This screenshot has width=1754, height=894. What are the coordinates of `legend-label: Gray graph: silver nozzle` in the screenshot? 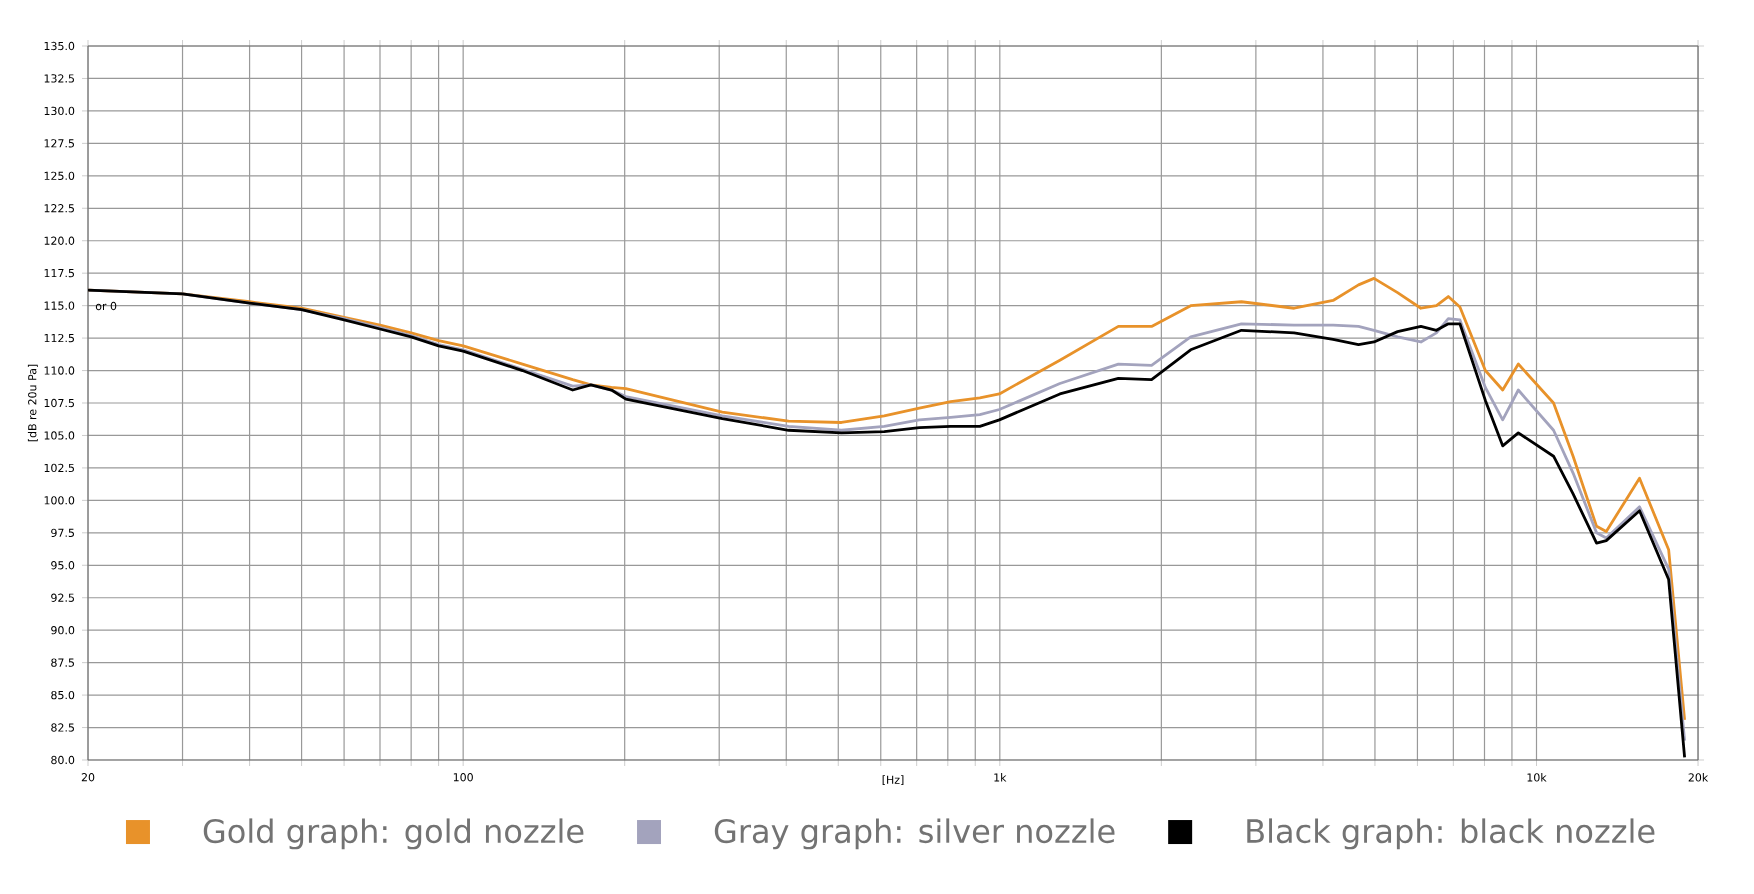 It's located at (914, 834).